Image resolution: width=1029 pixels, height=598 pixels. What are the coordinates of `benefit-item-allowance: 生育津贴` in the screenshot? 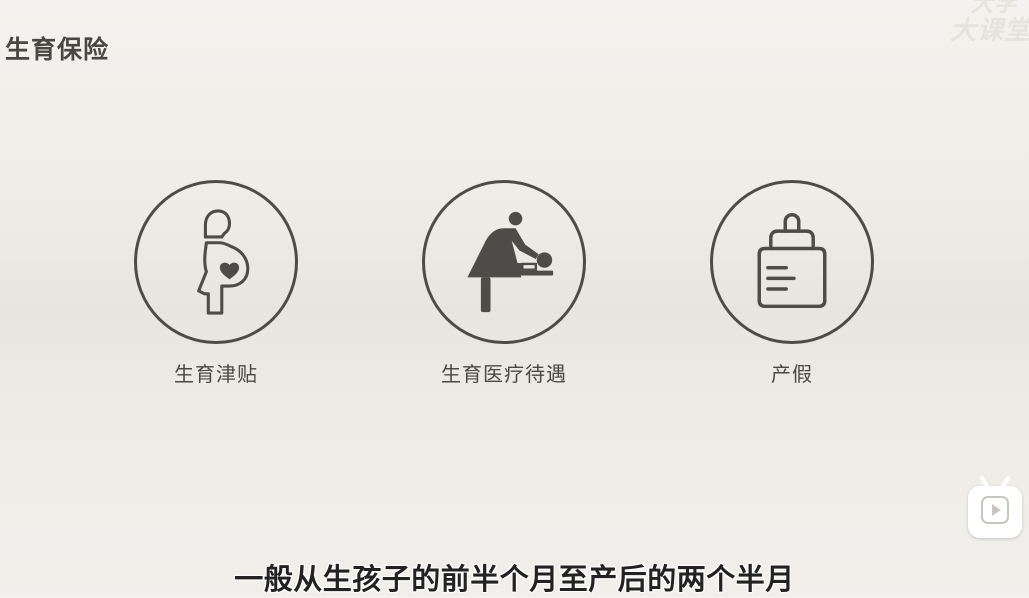 It's located at (216, 283).